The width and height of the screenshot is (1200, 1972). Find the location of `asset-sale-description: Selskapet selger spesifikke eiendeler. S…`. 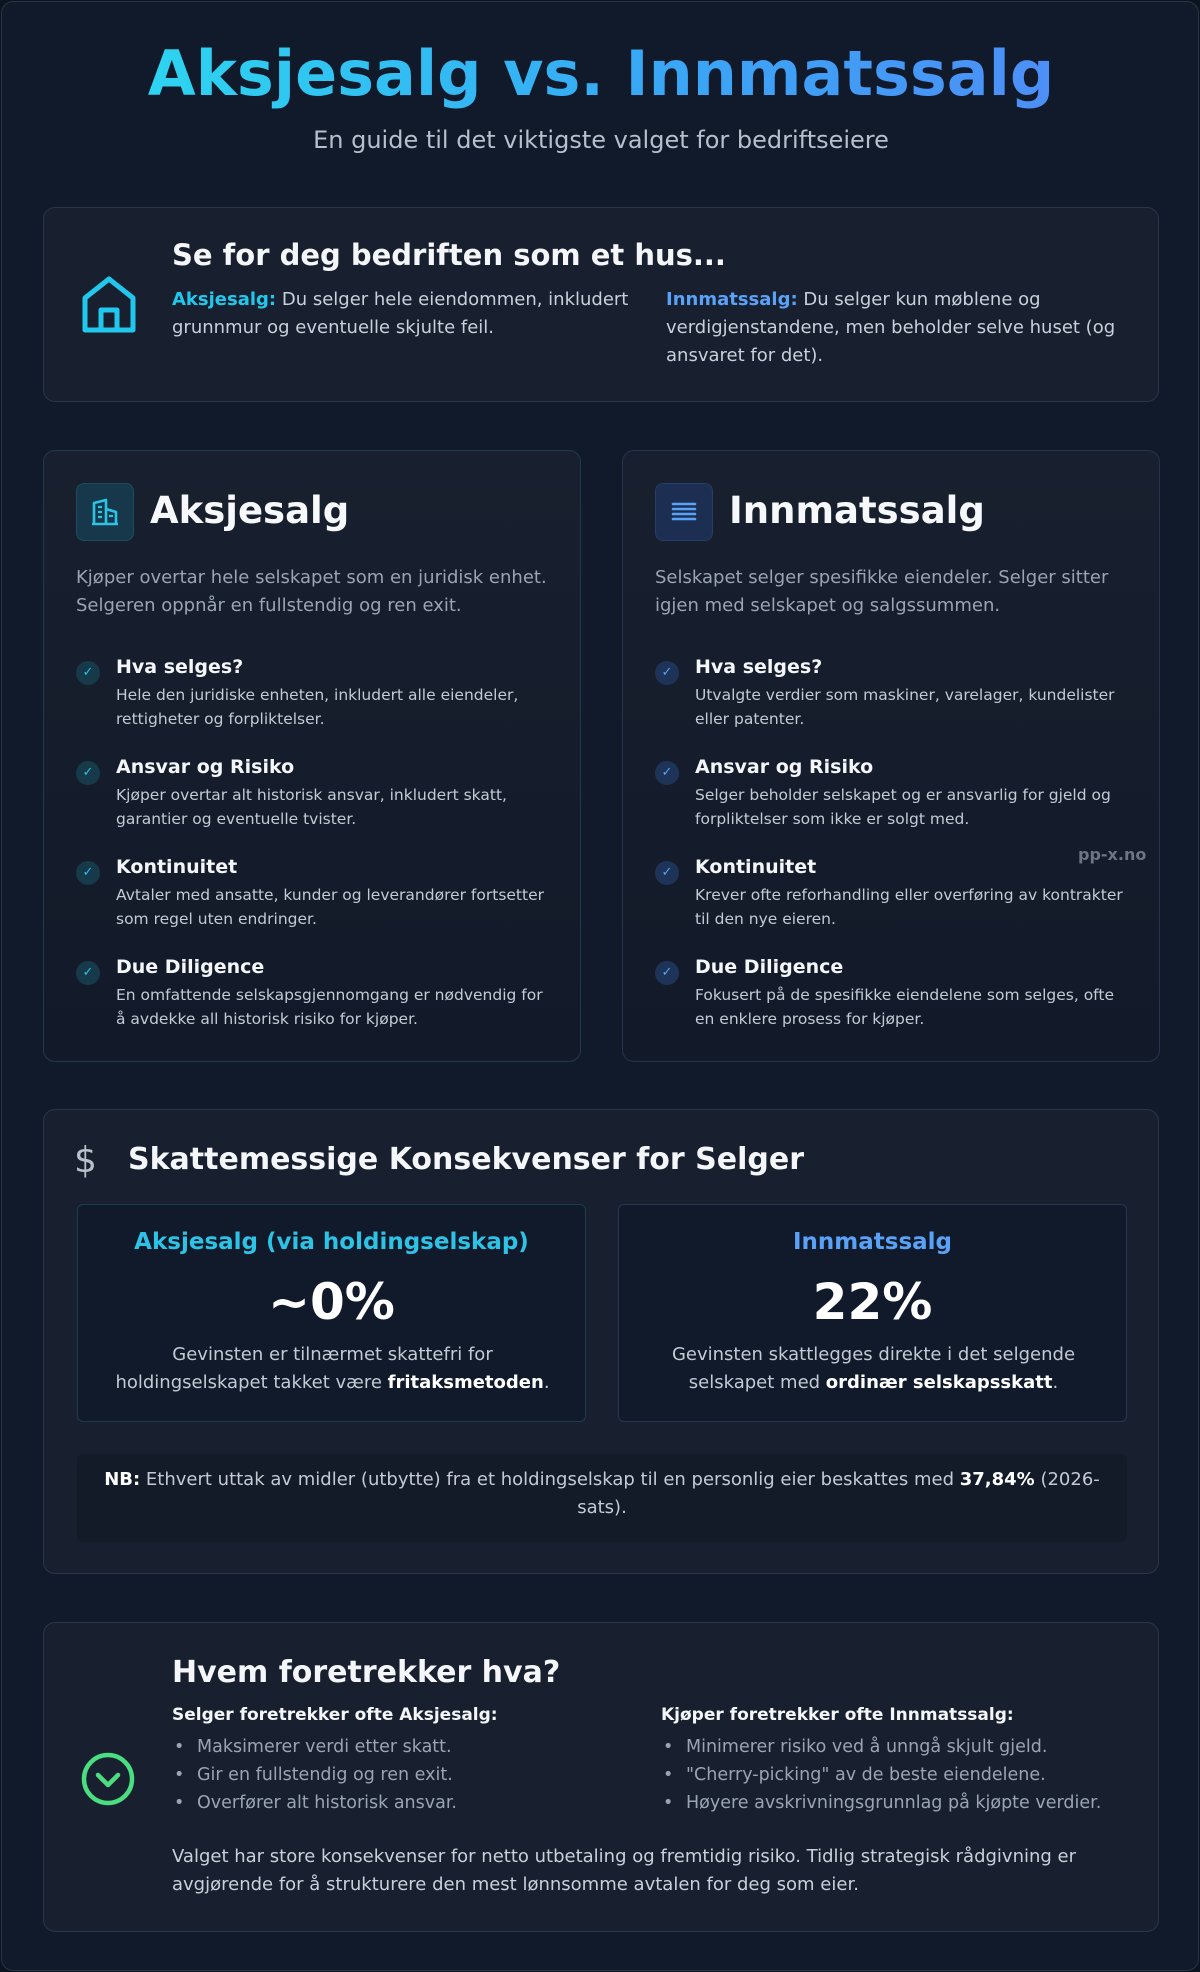

asset-sale-description: Selskapet selger spesifikke eiendeler. S… is located at coordinates (882, 591).